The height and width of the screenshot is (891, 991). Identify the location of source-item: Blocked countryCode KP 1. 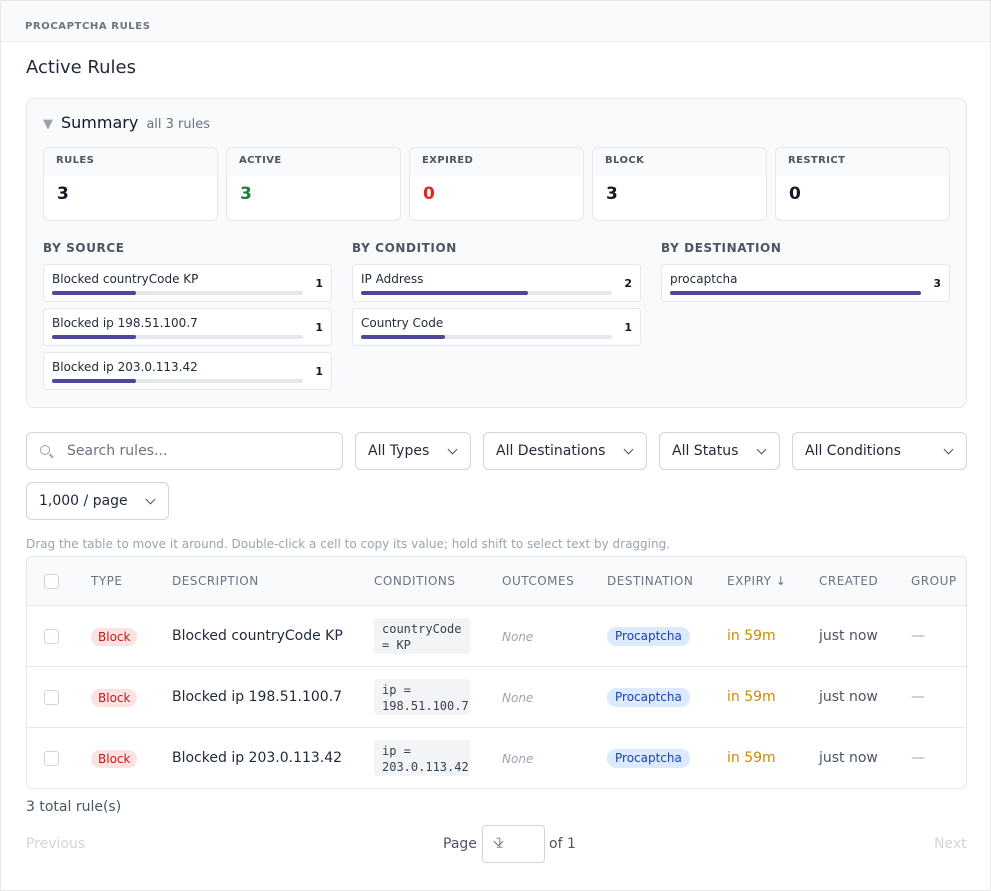
(187, 283).